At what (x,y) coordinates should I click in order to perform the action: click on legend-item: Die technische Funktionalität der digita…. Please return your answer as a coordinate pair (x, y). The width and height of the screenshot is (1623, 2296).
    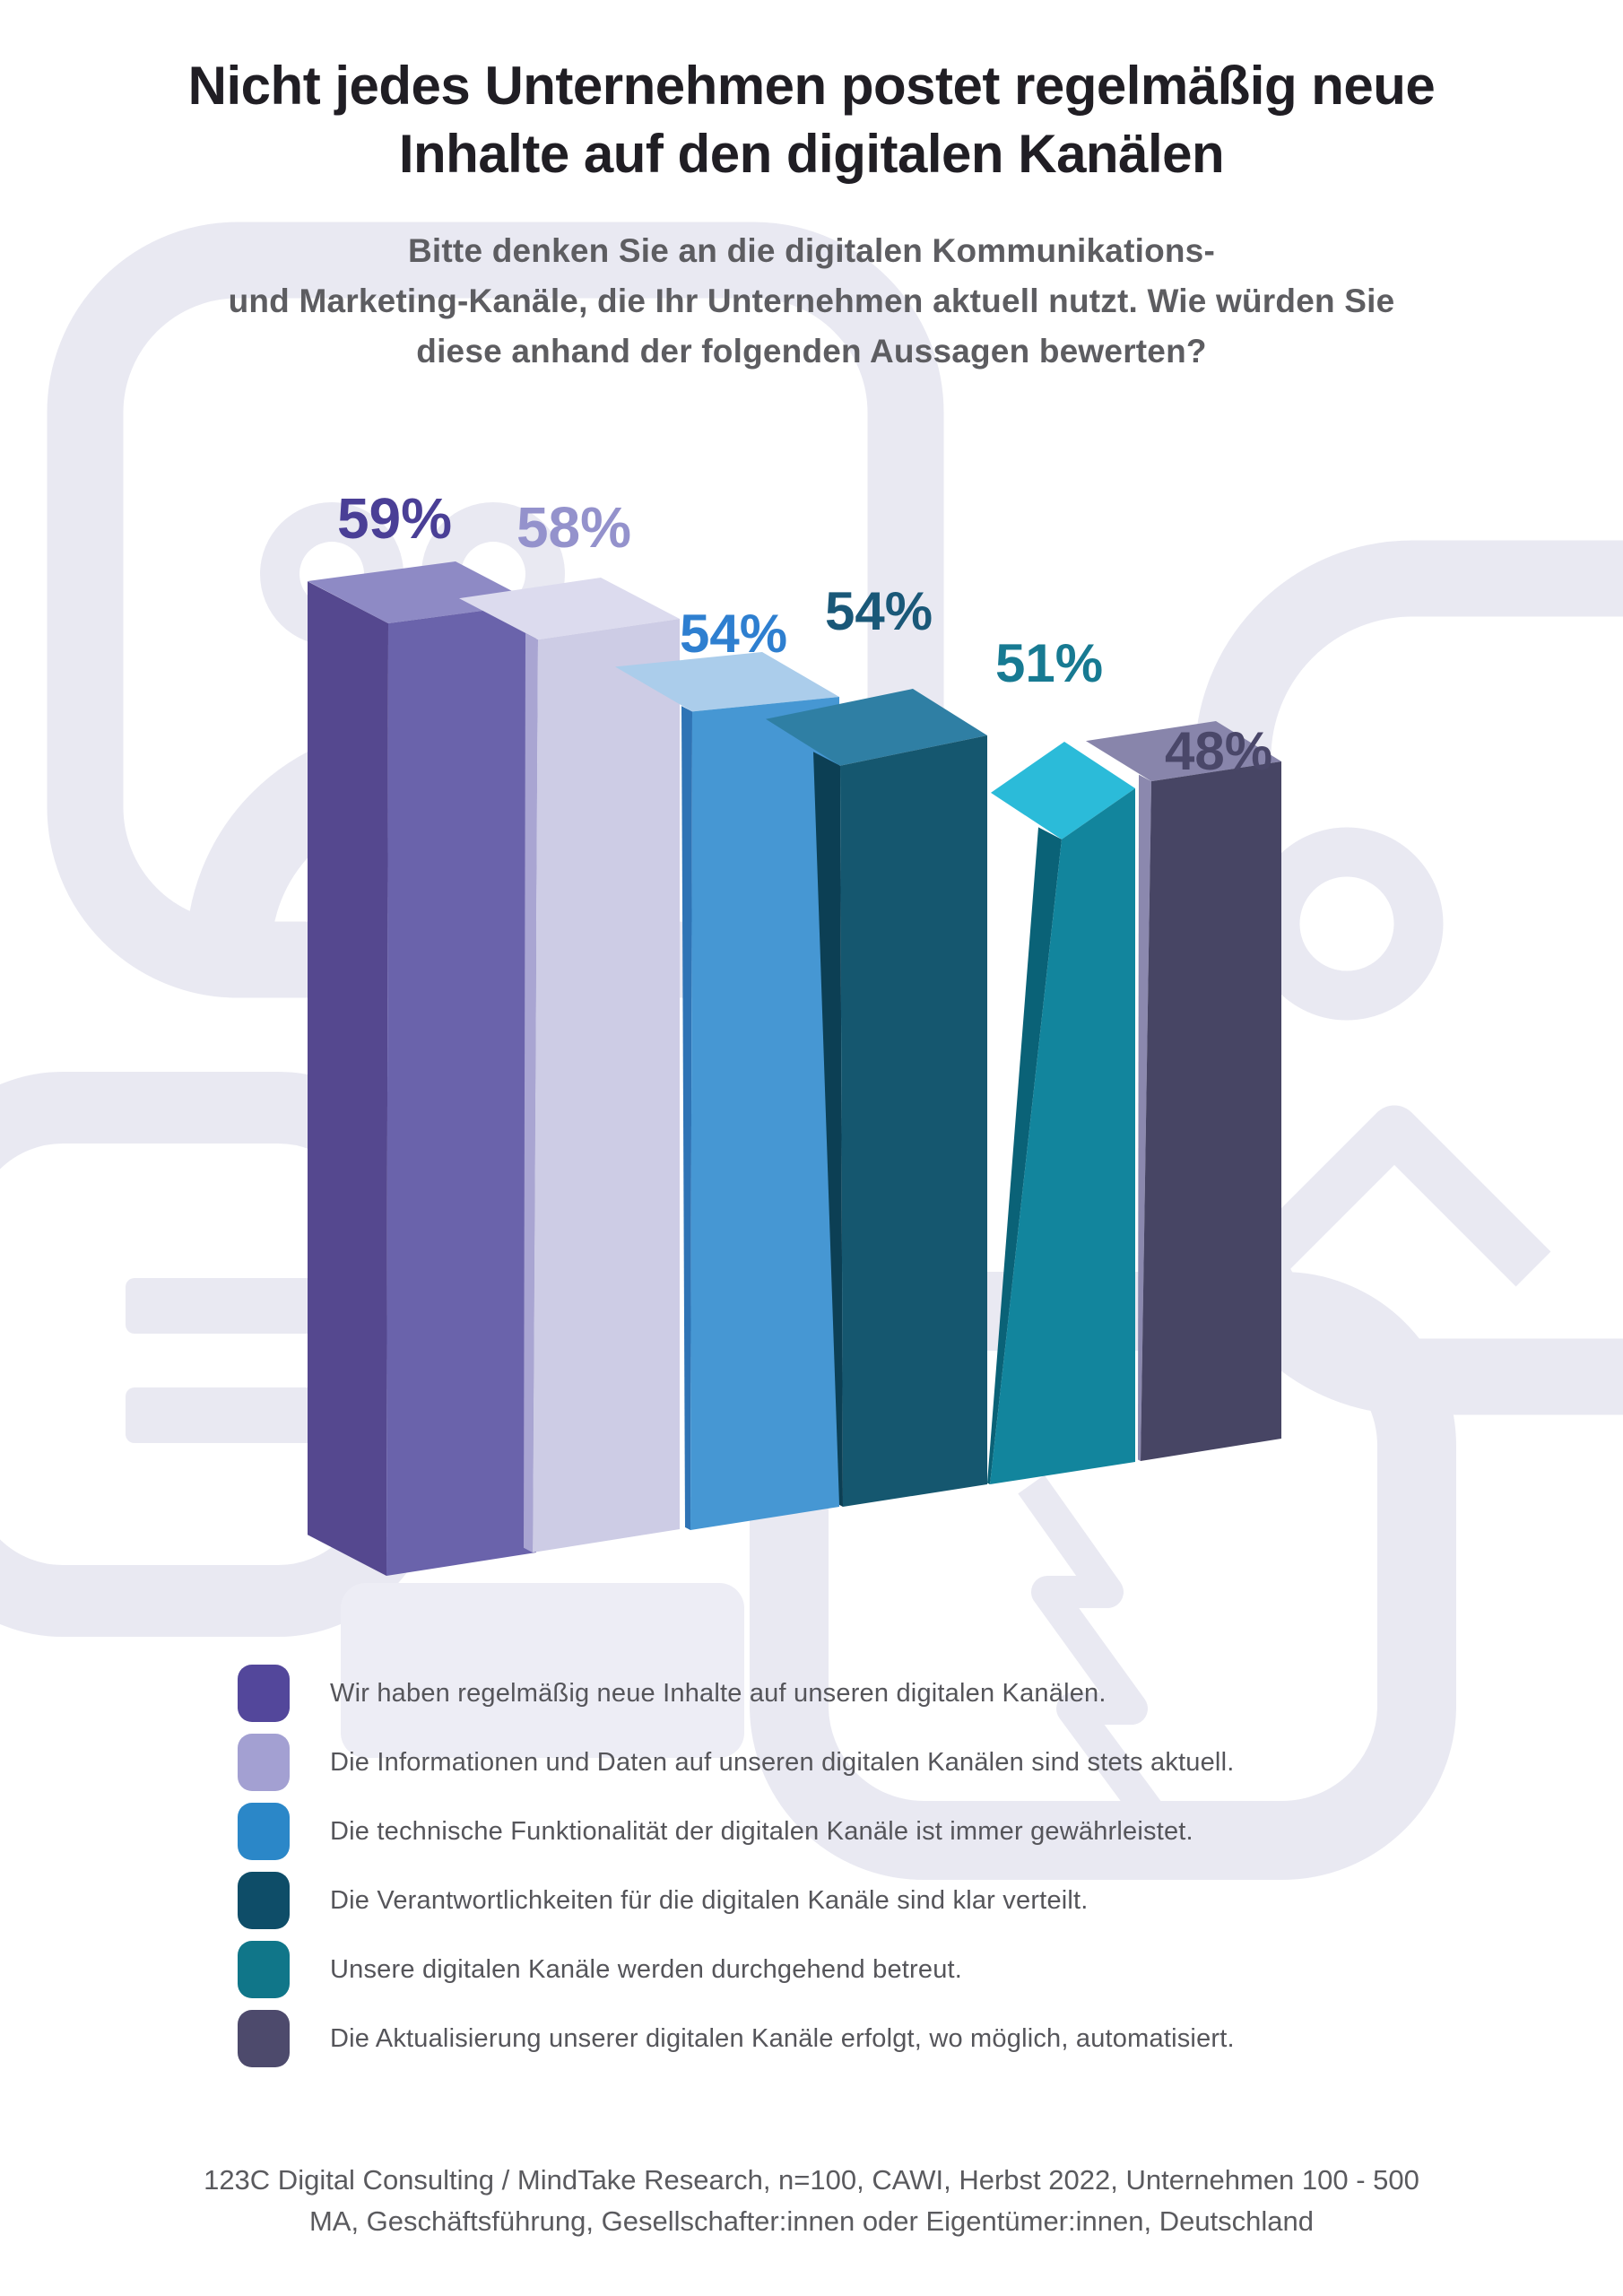
    Looking at the image, I should click on (834, 1831).